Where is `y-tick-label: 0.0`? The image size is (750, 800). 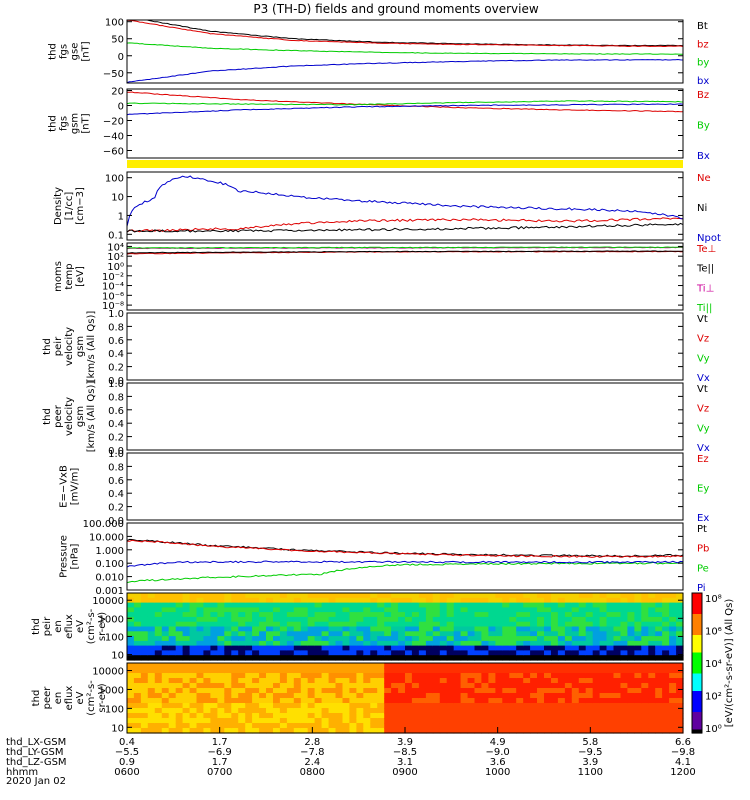
y-tick-label: 0.0 is located at coordinates (116, 521).